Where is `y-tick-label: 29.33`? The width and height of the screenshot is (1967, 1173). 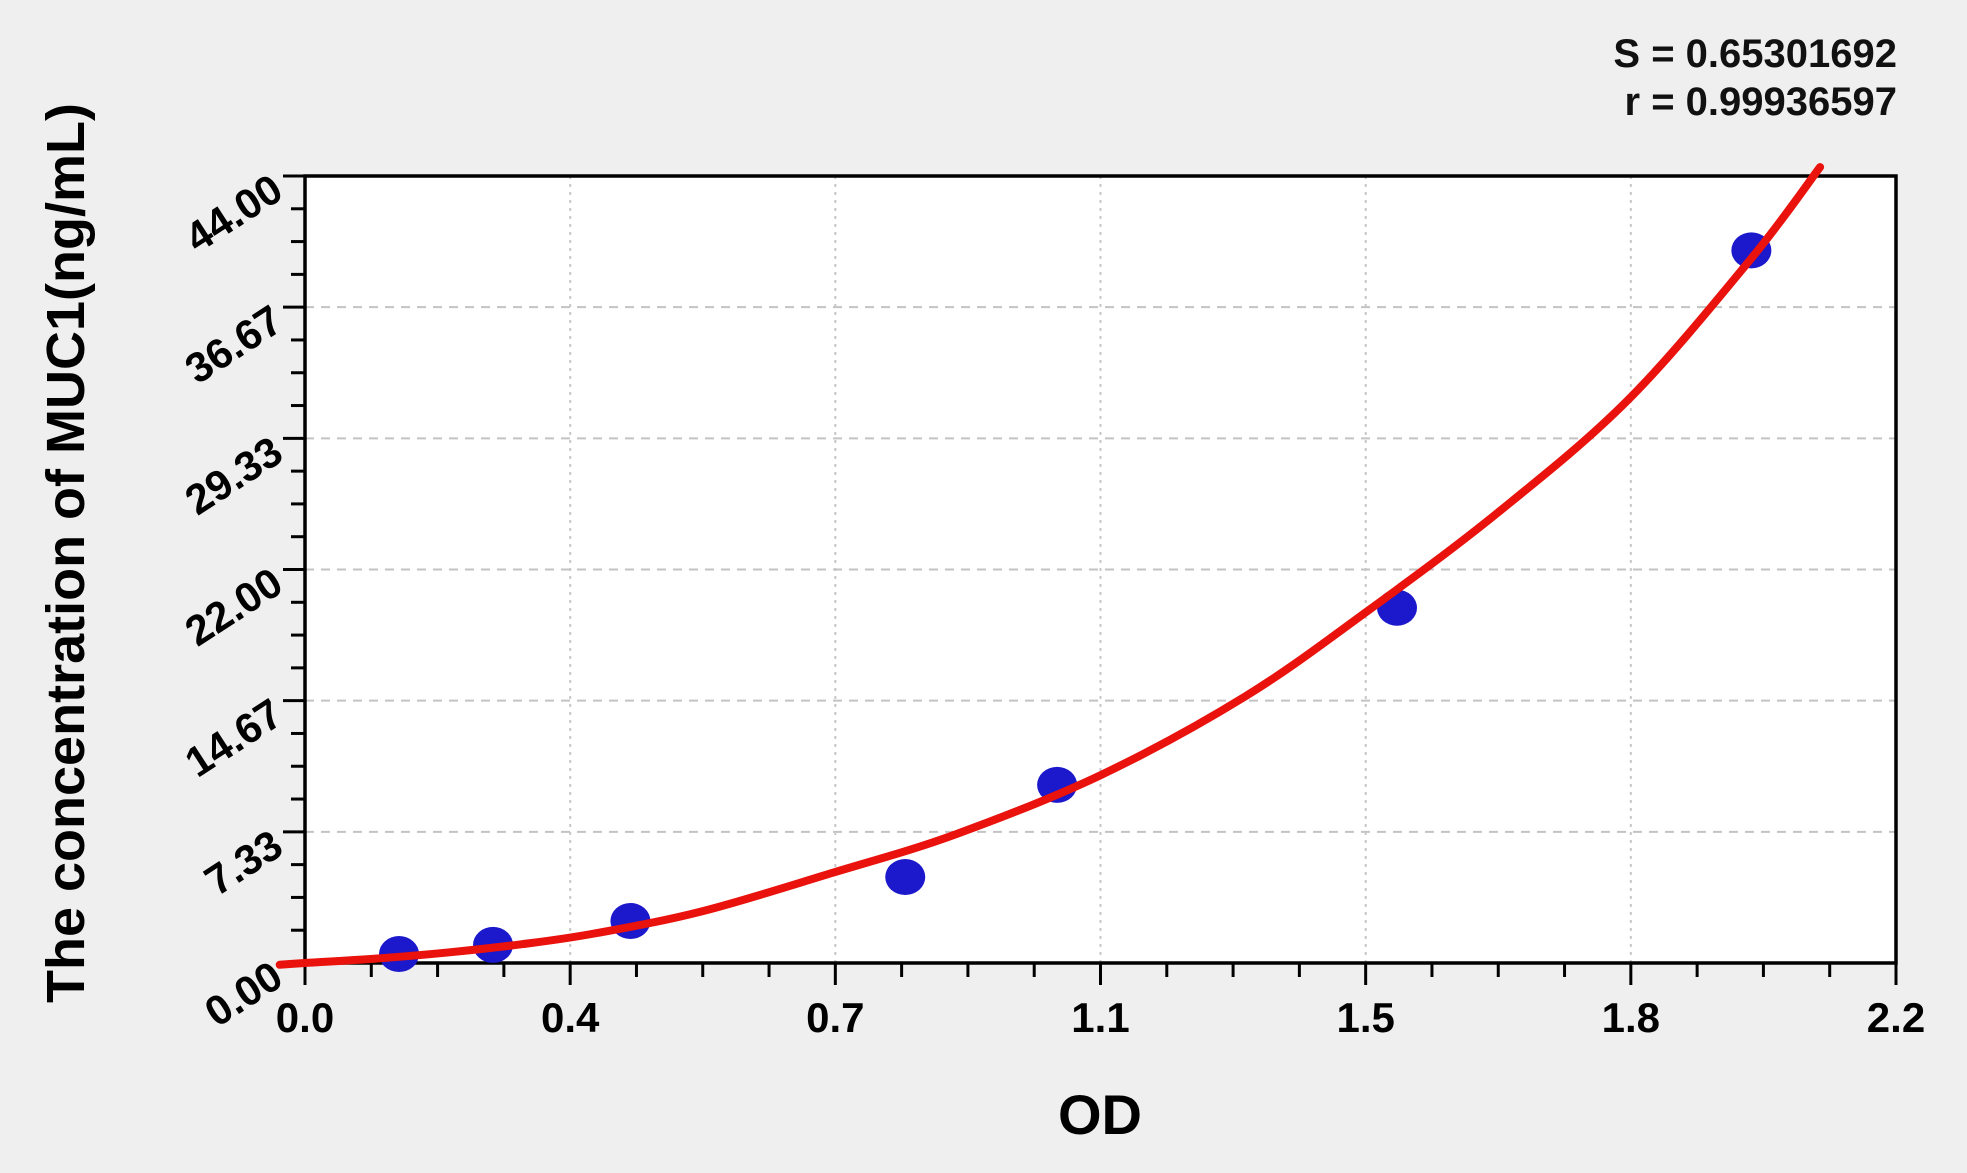
y-tick-label: 29.33 is located at coordinates (234, 475).